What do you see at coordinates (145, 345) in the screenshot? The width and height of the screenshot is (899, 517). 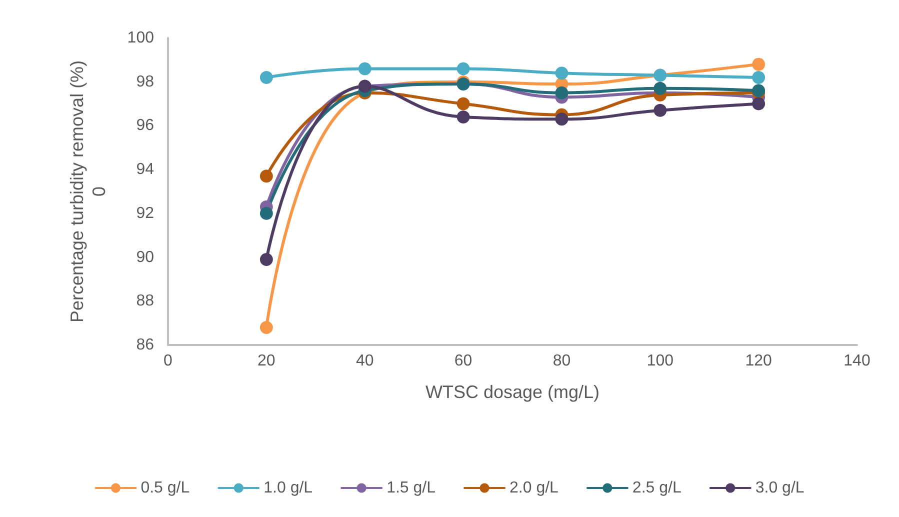 I see `y-tick-label: 86` at bounding box center [145, 345].